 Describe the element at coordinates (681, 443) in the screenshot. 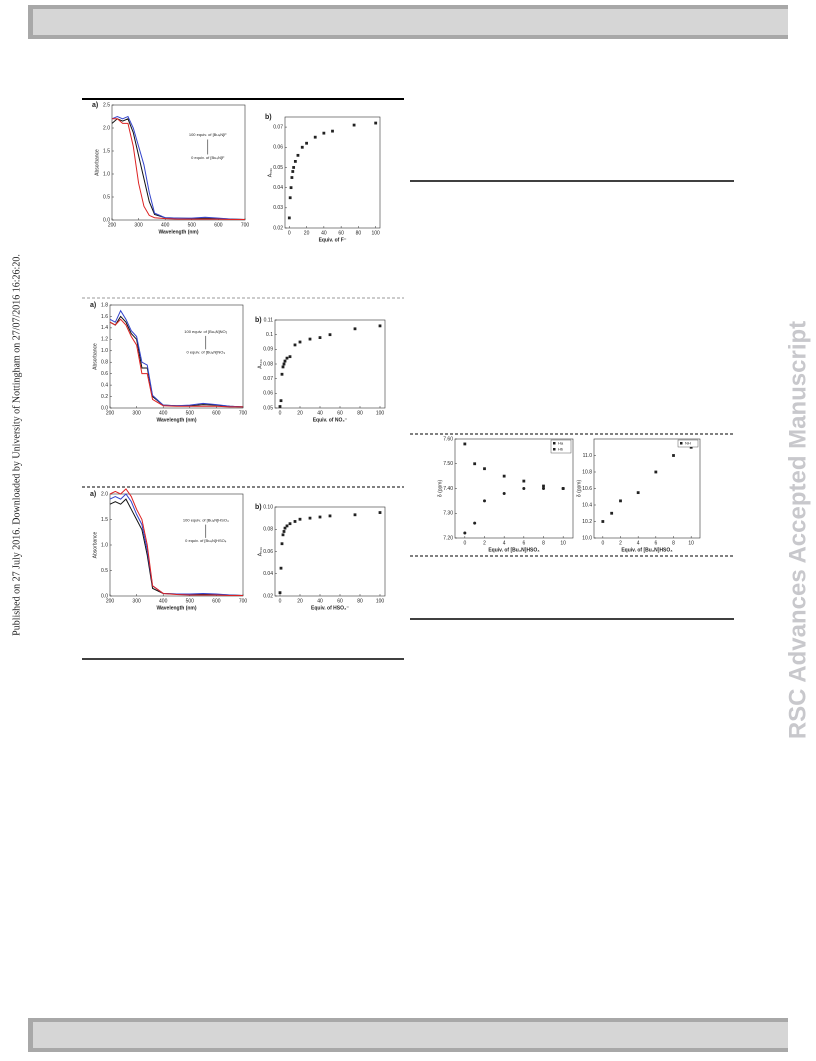

I see `legend-swatch` at that location.